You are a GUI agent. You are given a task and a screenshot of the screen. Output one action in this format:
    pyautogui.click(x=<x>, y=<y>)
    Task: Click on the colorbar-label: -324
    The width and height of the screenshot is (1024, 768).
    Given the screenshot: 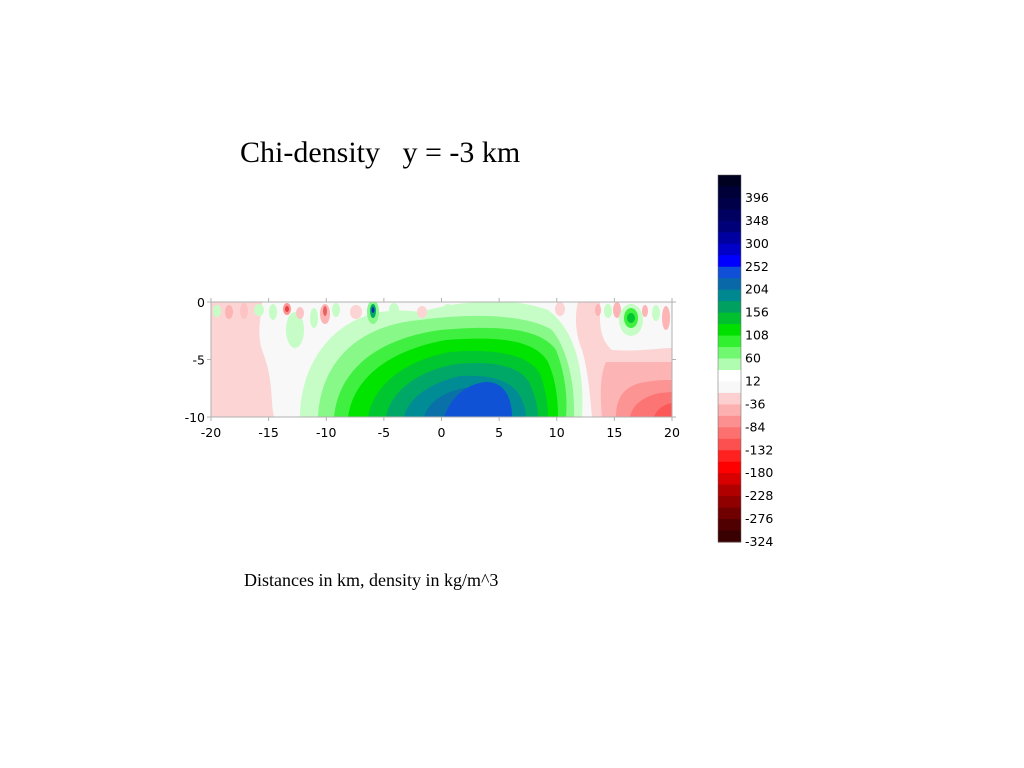 What is the action you would take?
    pyautogui.click(x=759, y=541)
    